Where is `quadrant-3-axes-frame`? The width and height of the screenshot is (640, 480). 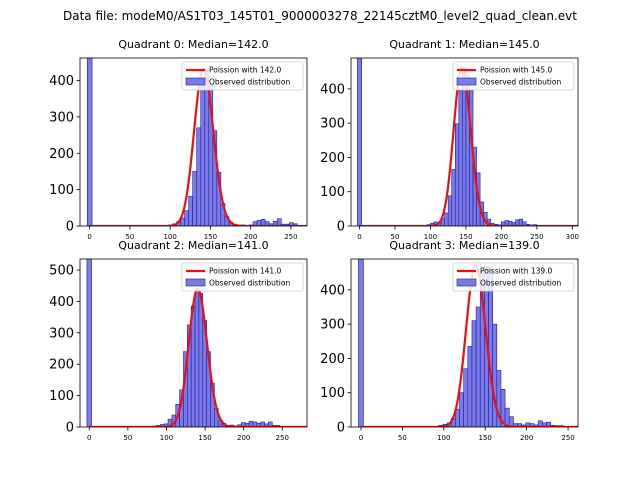
quadrant-3-axes-frame is located at coordinates (464, 343).